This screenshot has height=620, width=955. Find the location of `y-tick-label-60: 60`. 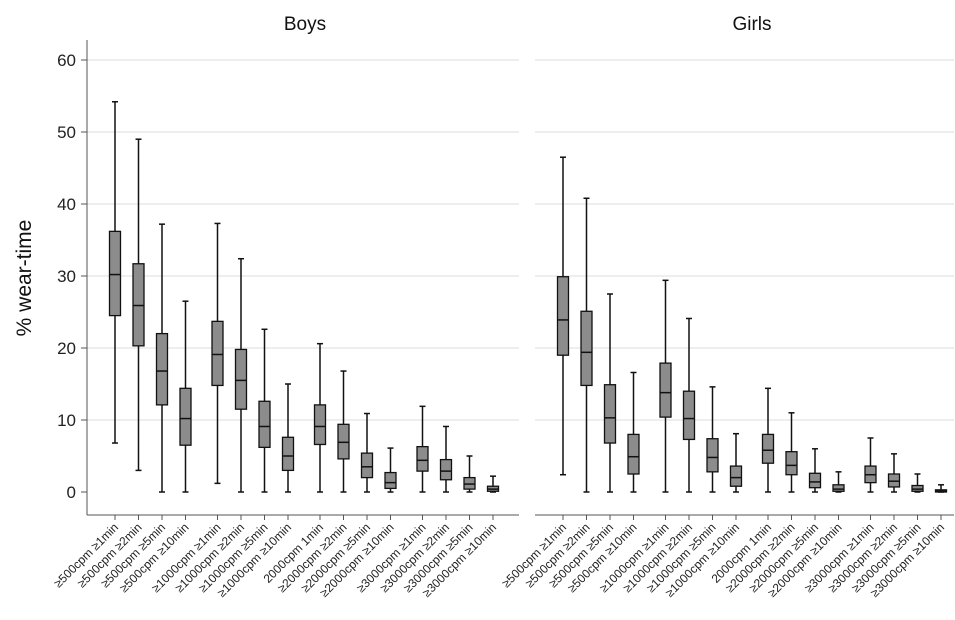

y-tick-label-60: 60 is located at coordinates (66, 60).